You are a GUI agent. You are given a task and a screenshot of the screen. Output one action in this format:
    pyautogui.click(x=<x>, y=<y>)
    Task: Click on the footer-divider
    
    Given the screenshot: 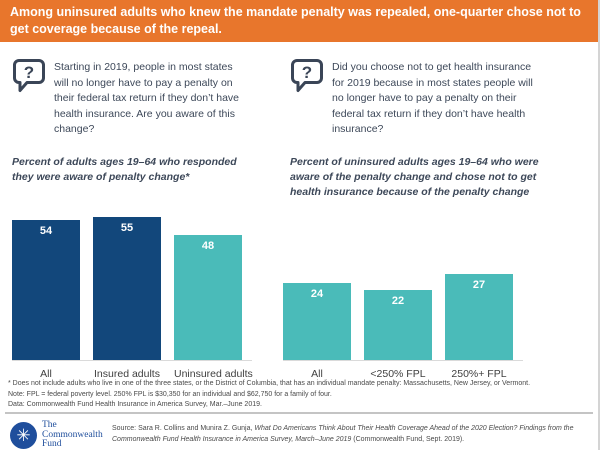 What is the action you would take?
    pyautogui.click(x=299, y=413)
    